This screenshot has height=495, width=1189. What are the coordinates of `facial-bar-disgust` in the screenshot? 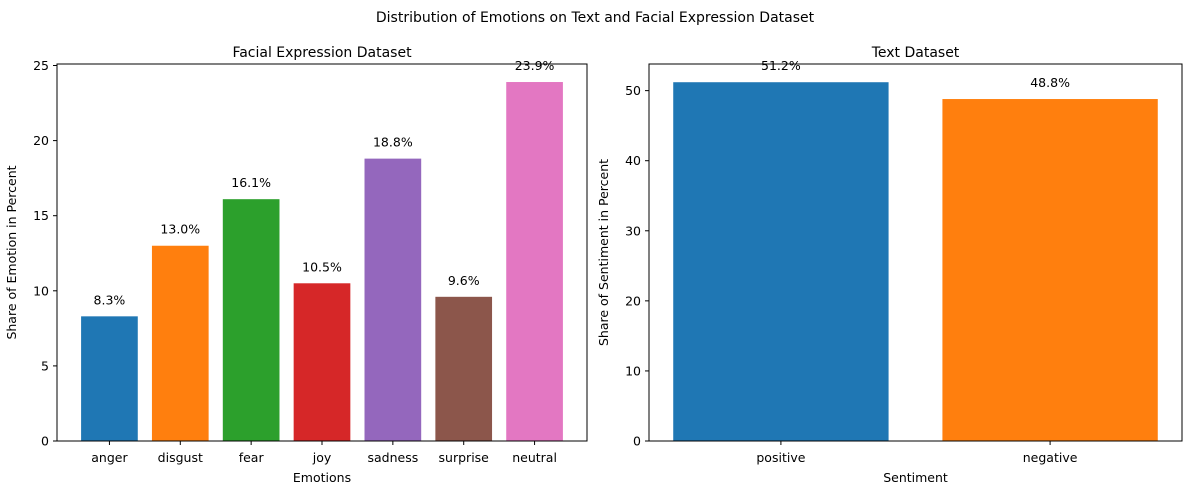 It's located at (180, 343).